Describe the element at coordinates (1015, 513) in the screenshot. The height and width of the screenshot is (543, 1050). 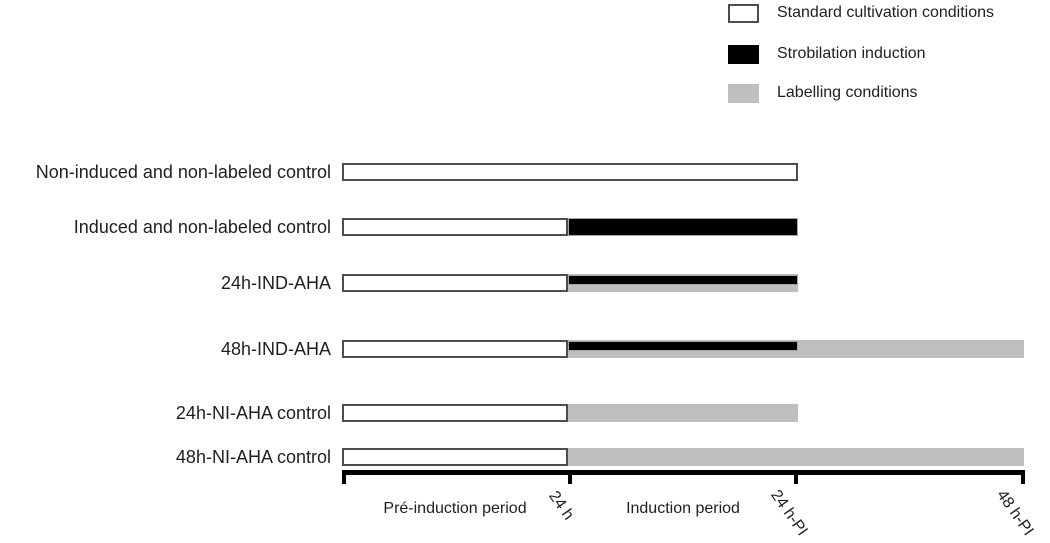
I see `tick-label-48h-pi: 48 h-PI` at that location.